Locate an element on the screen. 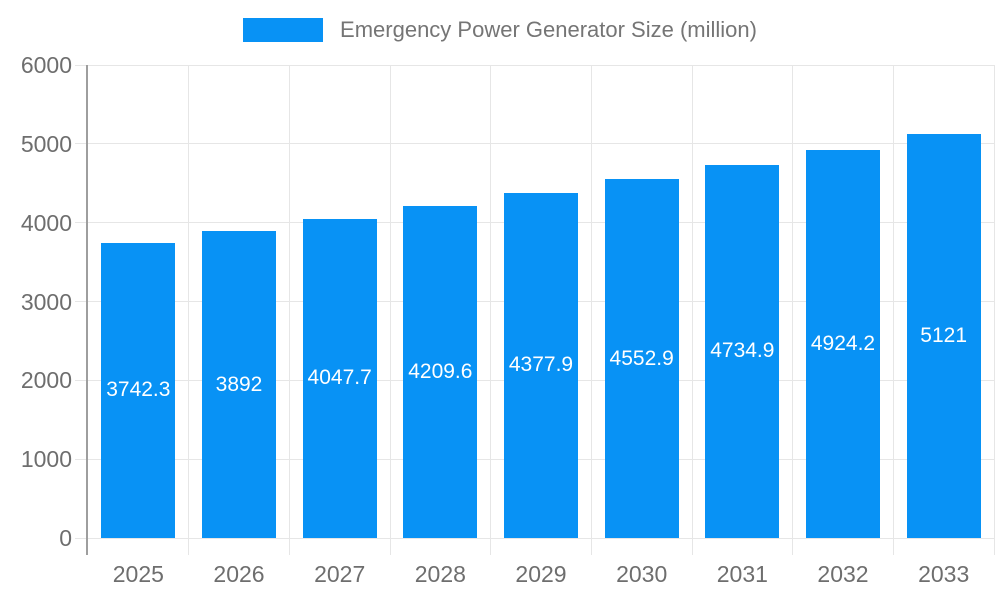 This screenshot has height=600, width=1000. x-axis-tick-label: 2030 is located at coordinates (642, 574).